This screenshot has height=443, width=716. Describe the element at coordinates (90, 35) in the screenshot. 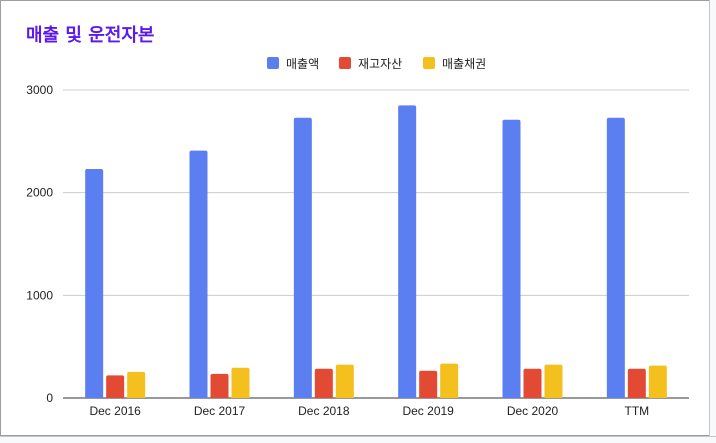

I see `chart-title: 매출 및 운전자본` at that location.